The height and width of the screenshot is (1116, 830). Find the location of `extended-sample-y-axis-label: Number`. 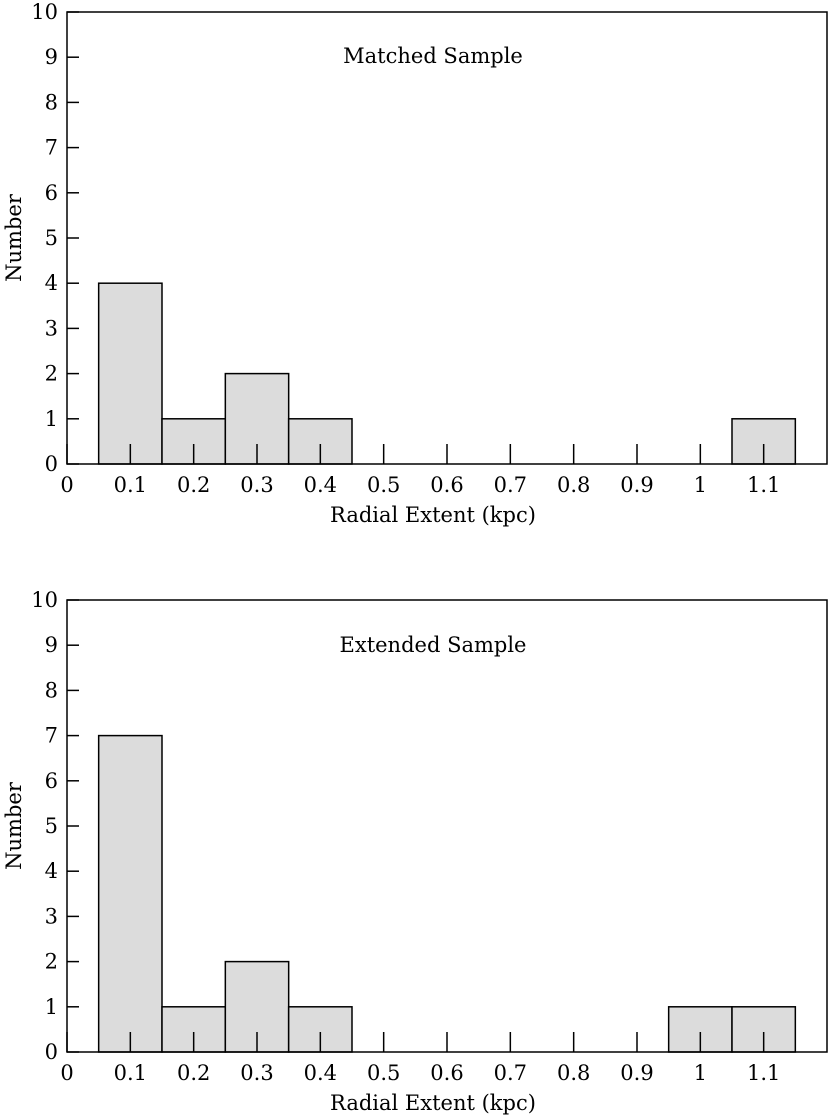

extended-sample-y-axis-label: Number is located at coordinates (14, 825).